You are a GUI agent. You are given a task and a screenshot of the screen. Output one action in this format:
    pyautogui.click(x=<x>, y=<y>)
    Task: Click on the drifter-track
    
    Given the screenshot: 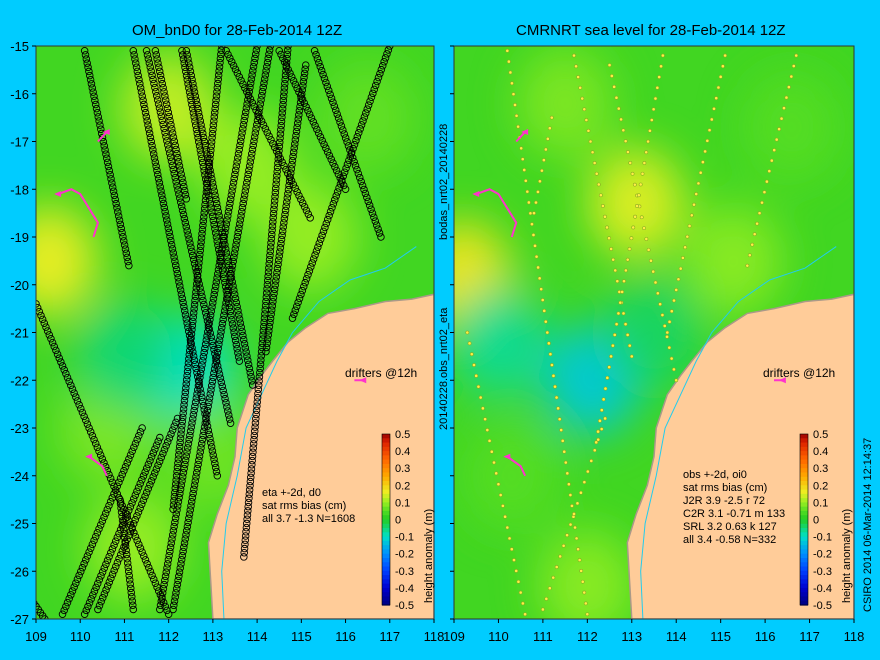 What is the action you would take?
    pyautogui.click(x=98, y=466)
    